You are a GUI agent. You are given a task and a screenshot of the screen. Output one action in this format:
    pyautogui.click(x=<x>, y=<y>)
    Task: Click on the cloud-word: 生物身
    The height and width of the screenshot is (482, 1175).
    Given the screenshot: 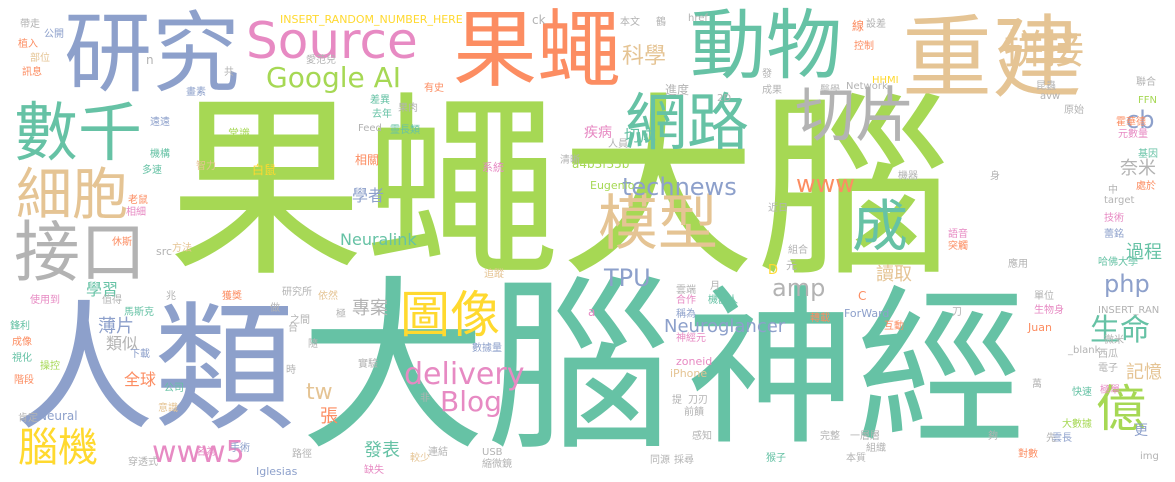 What is the action you would take?
    pyautogui.click(x=1049, y=310)
    